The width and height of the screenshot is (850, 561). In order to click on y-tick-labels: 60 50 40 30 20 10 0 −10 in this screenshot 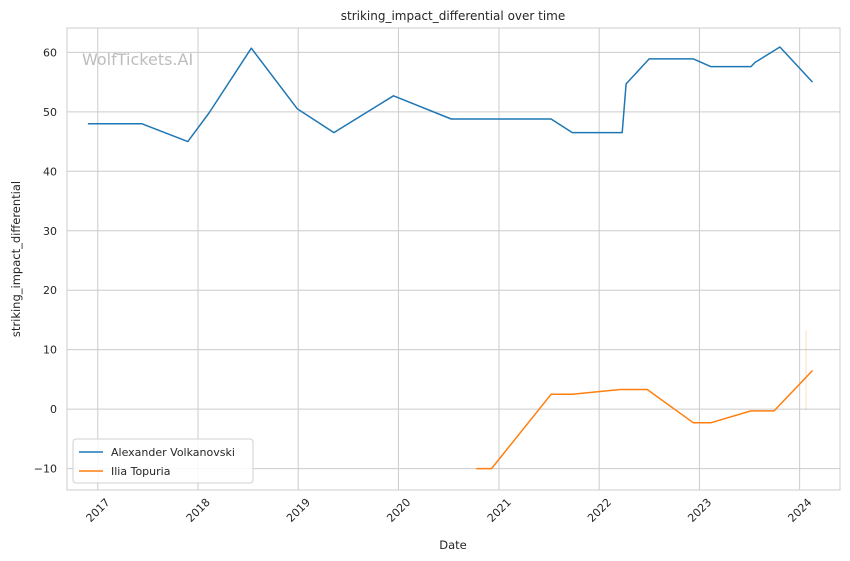, I will do `click(45, 260)`.